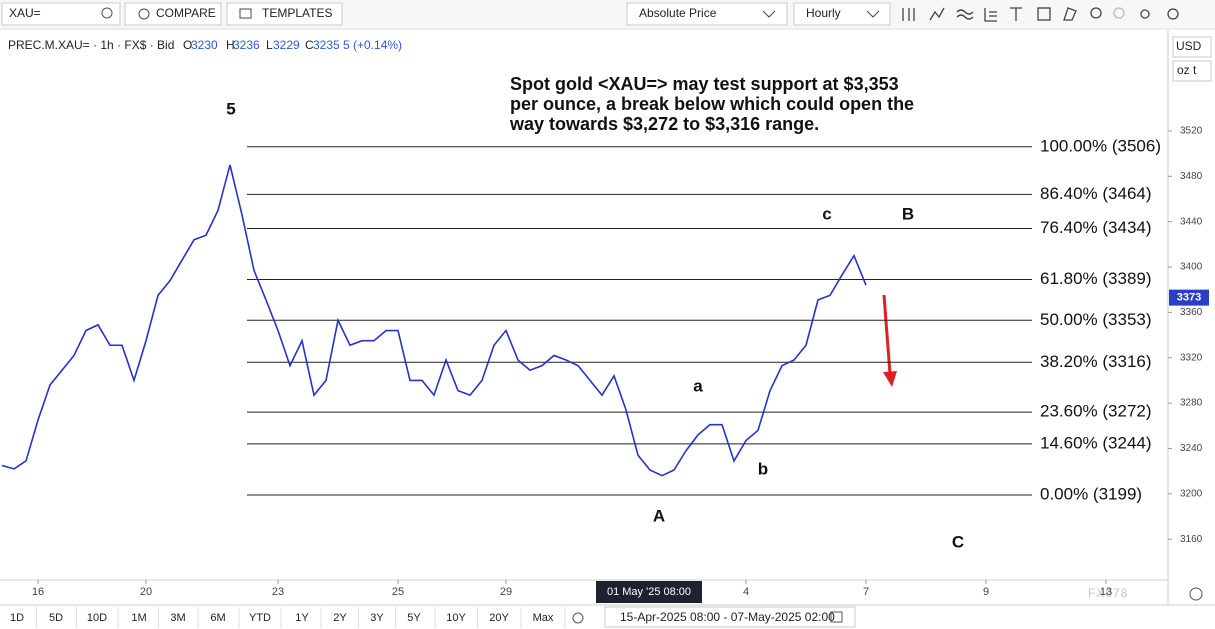 This screenshot has width=1215, height=629. I want to click on unit-select, so click(1192, 71).